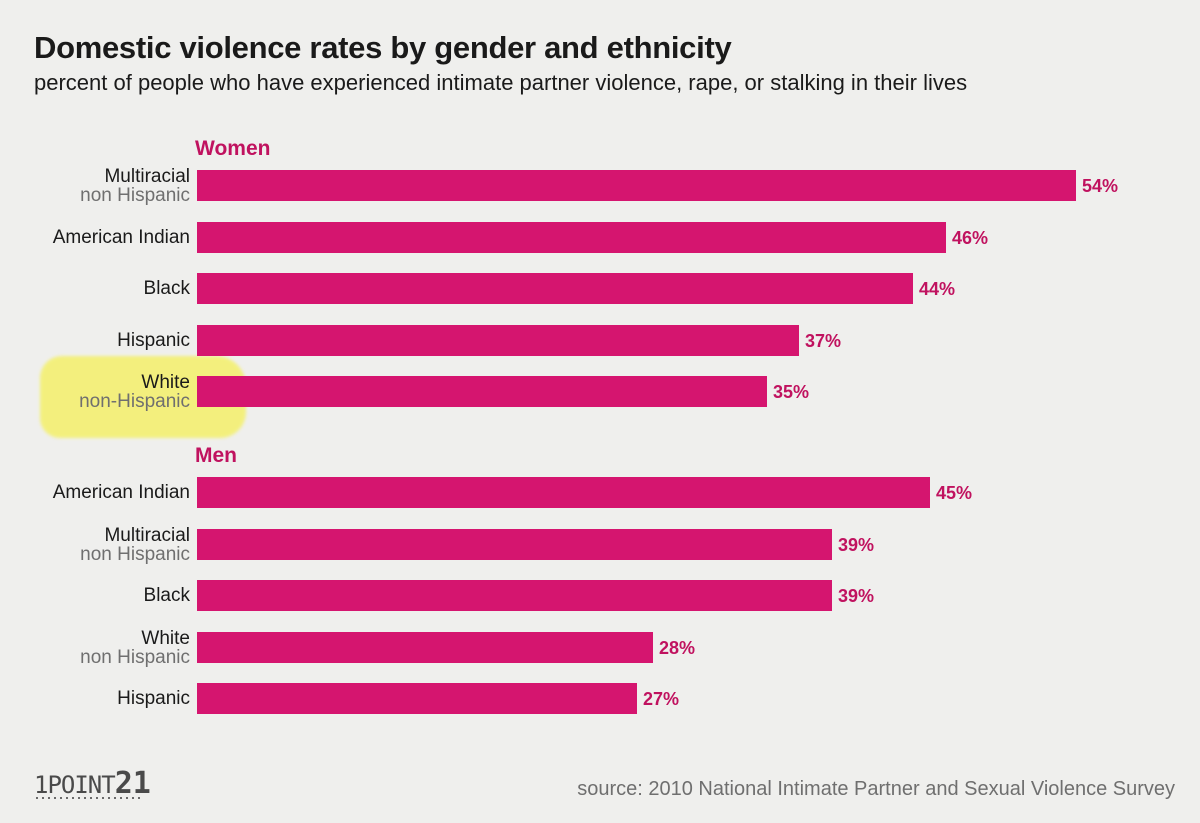 The height and width of the screenshot is (823, 1200). Describe the element at coordinates (661, 699) in the screenshot. I see `data-label: 27%` at that location.